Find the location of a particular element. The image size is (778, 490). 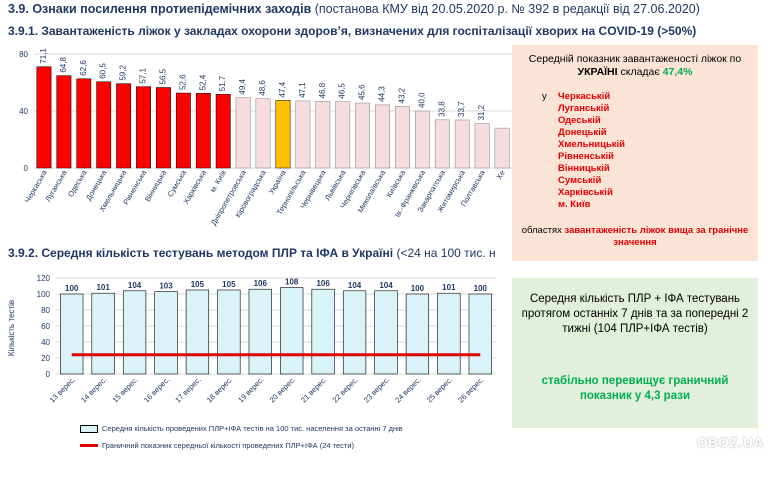

data-label: 46,5 is located at coordinates (342, 91).